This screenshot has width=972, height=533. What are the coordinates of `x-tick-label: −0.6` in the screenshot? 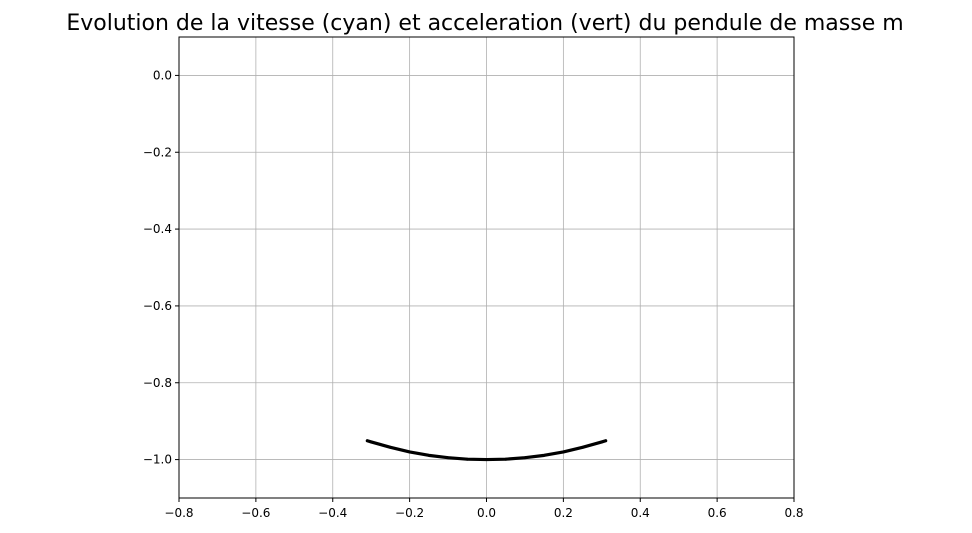 It's located at (255, 513).